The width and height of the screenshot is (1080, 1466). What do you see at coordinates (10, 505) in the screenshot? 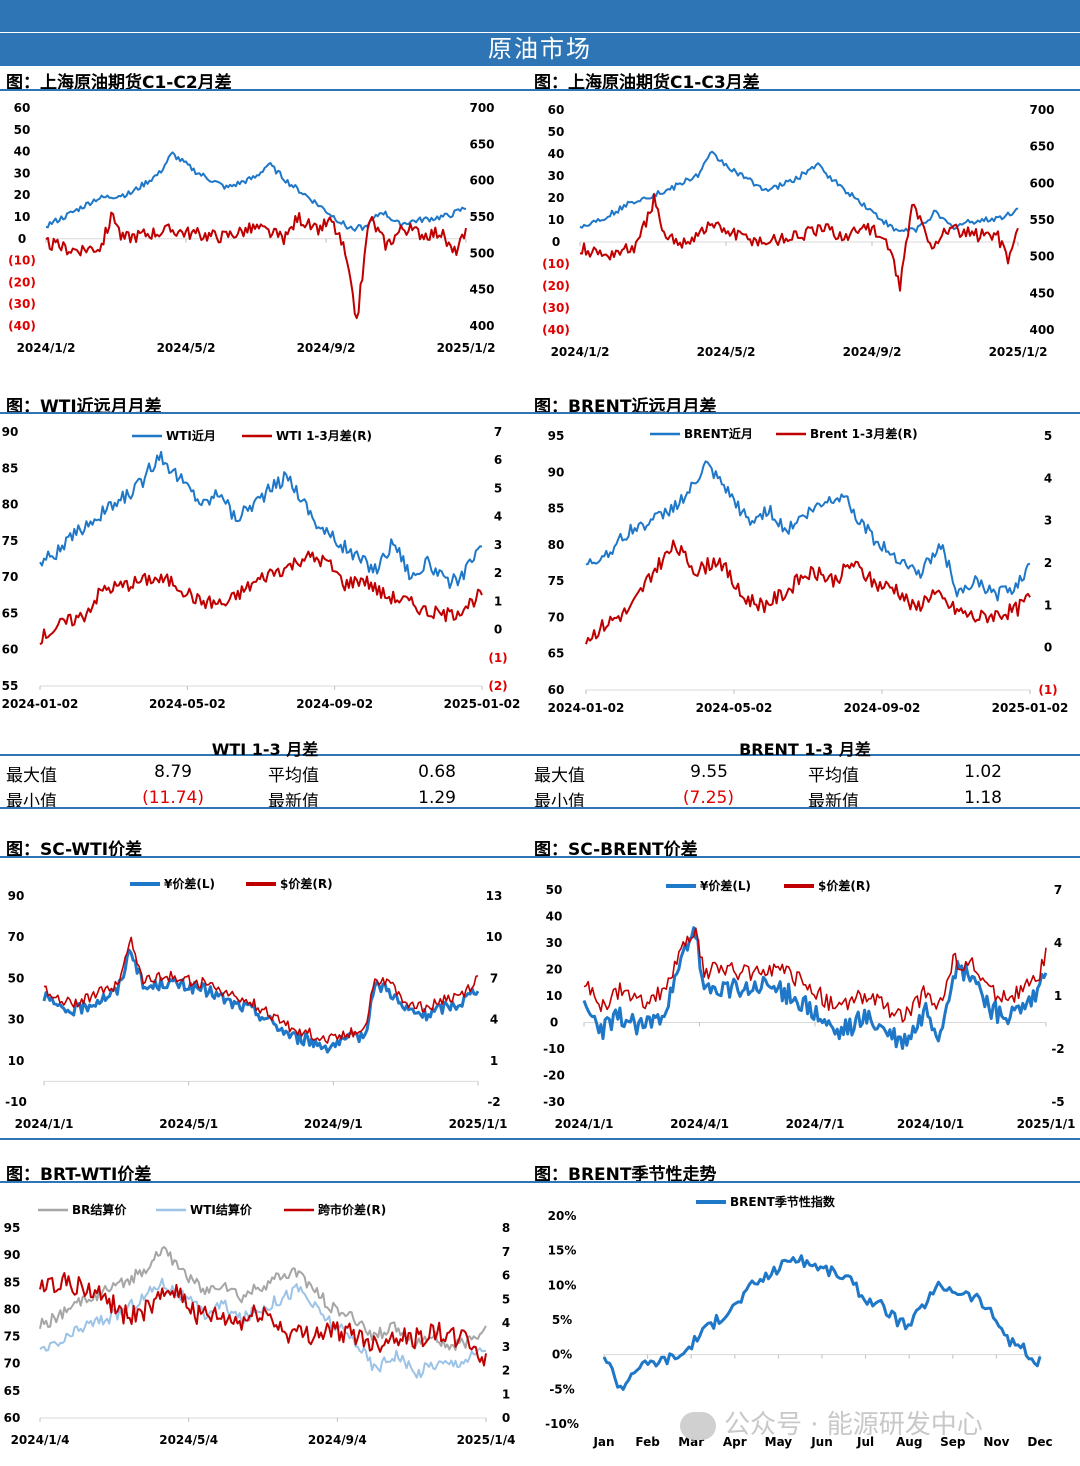
I see `y-tick-label: 80` at bounding box center [10, 505].